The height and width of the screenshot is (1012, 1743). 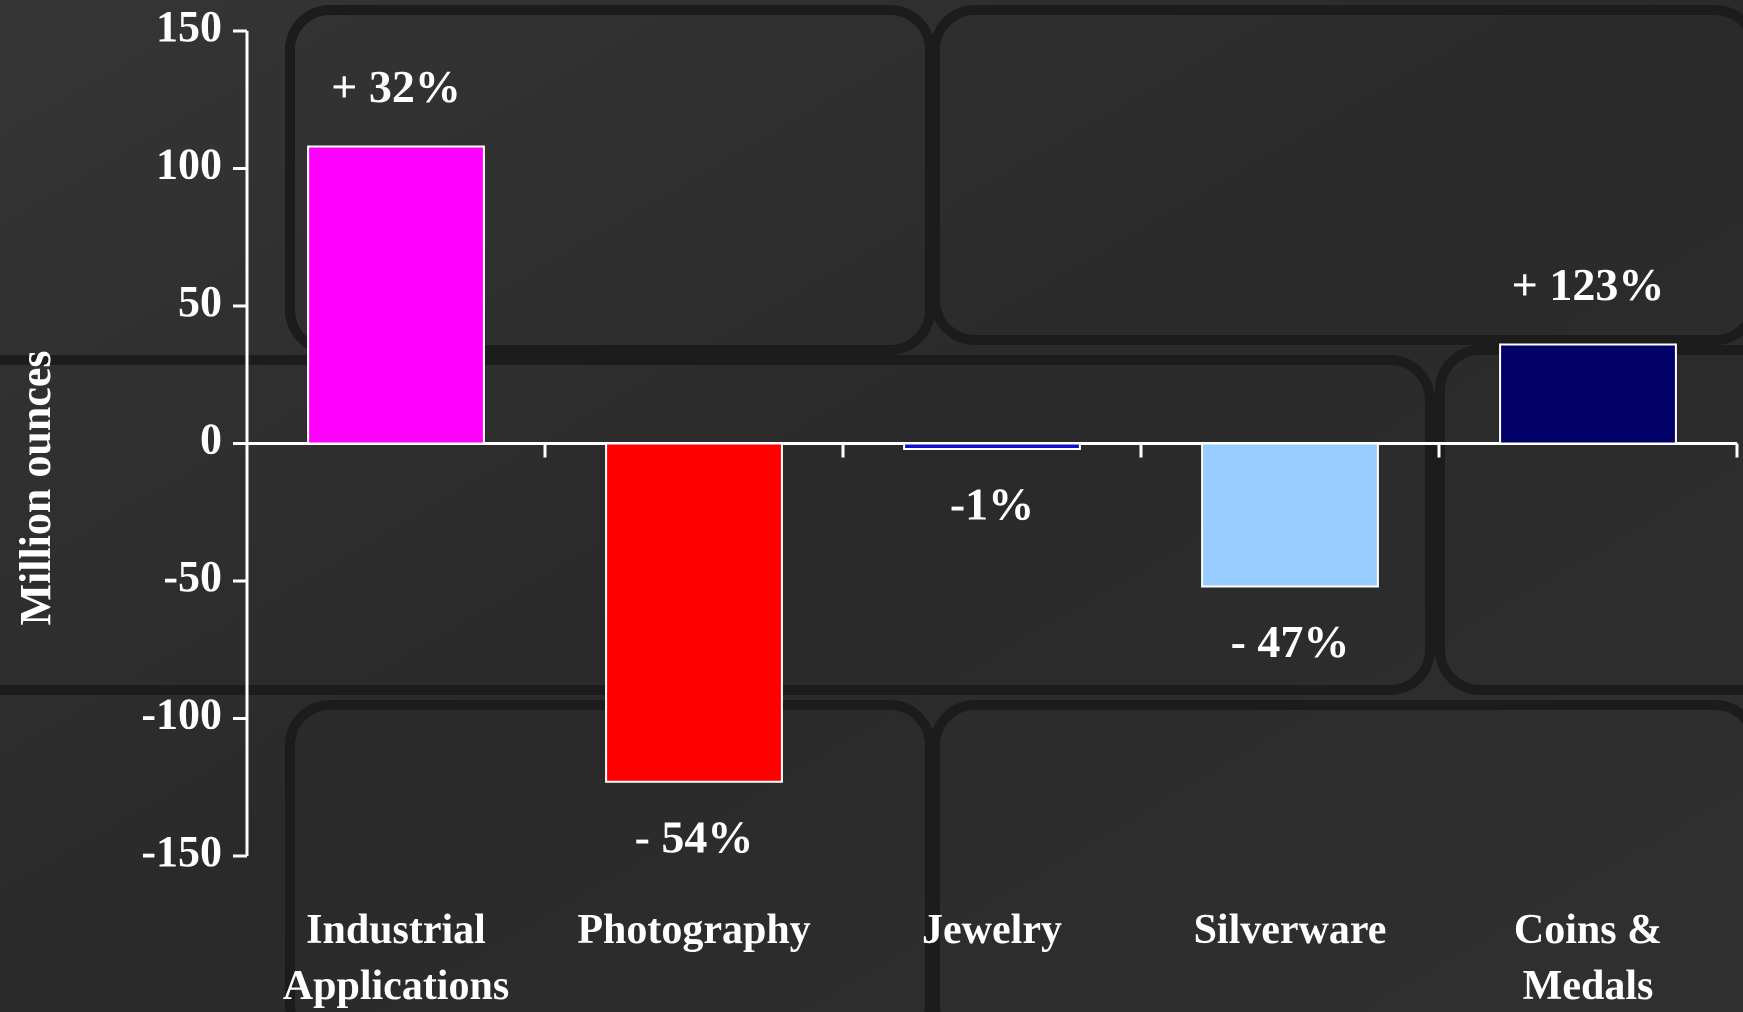 What do you see at coordinates (694, 836) in the screenshot?
I see `change-label: - 54%` at bounding box center [694, 836].